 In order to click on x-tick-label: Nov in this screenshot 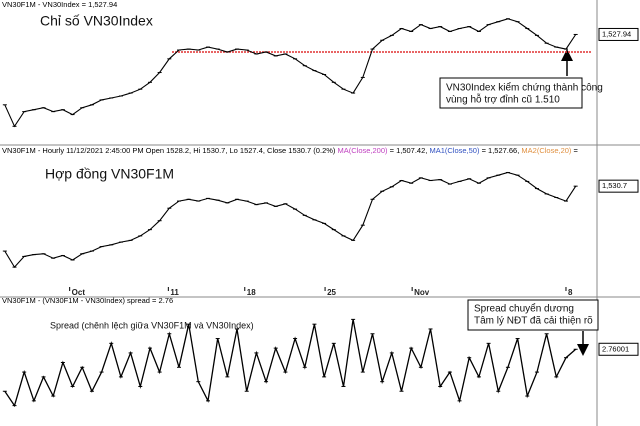, I will do `click(422, 292)`.